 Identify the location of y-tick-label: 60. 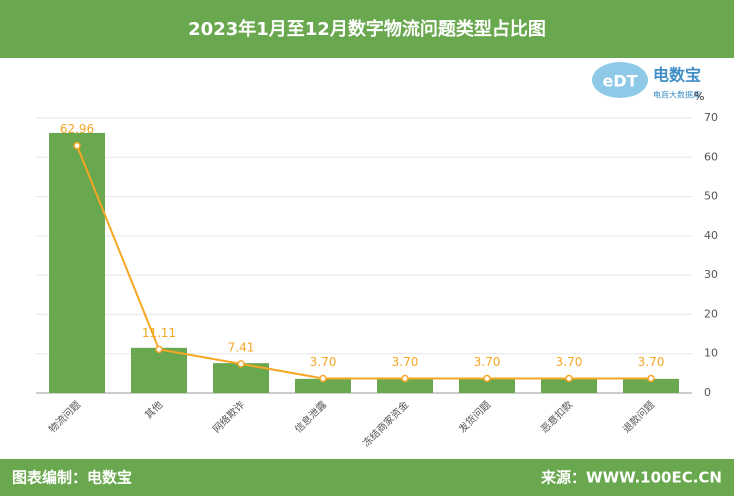
(711, 156).